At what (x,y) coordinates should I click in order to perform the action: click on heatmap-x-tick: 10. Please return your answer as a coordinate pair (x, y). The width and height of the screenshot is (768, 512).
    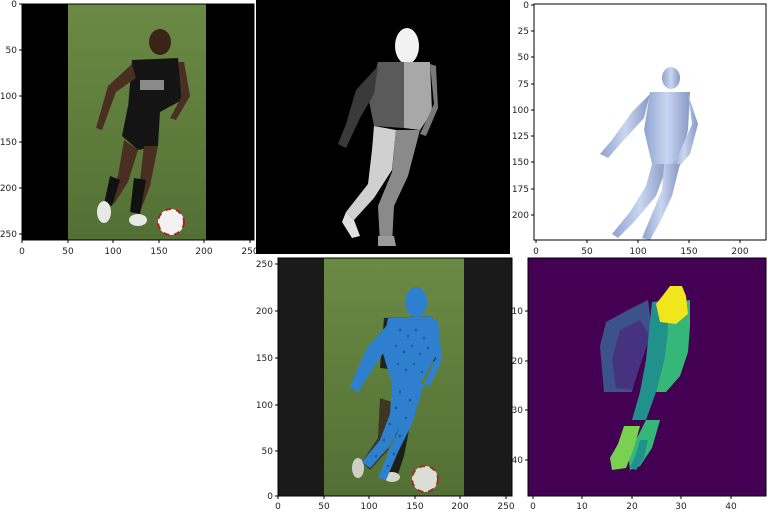
    Looking at the image, I should click on (582, 507).